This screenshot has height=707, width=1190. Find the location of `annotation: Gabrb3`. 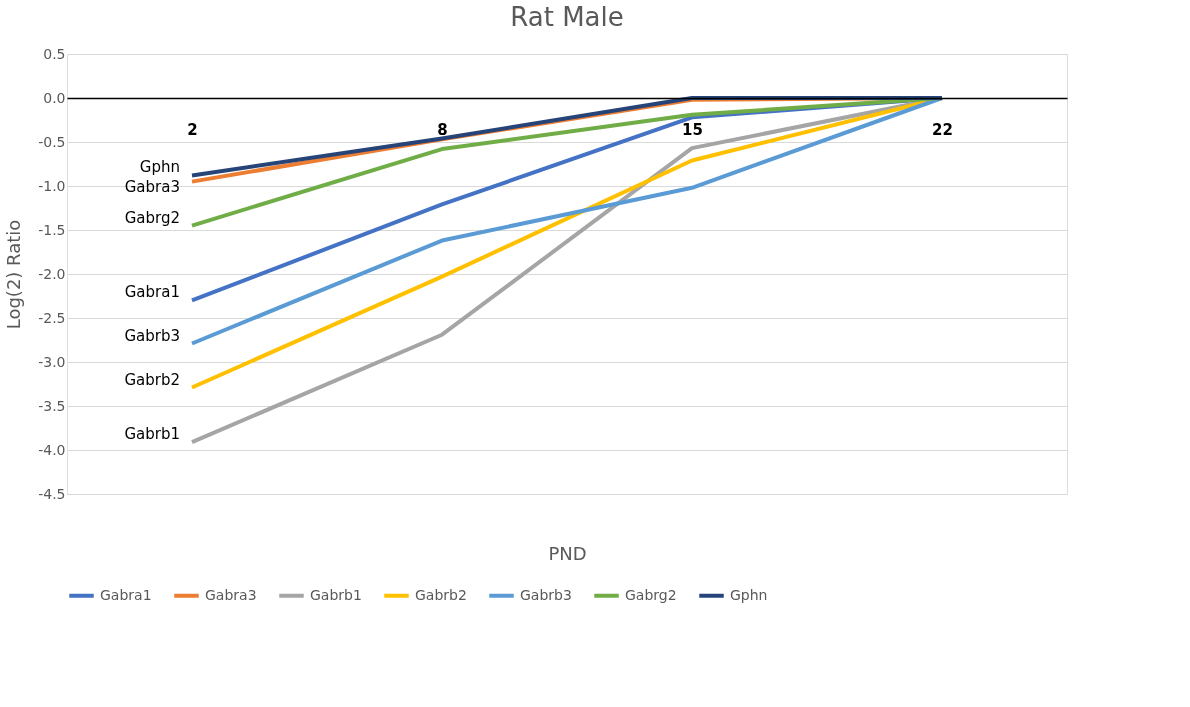

annotation: Gabrb3 is located at coordinates (152, 335).